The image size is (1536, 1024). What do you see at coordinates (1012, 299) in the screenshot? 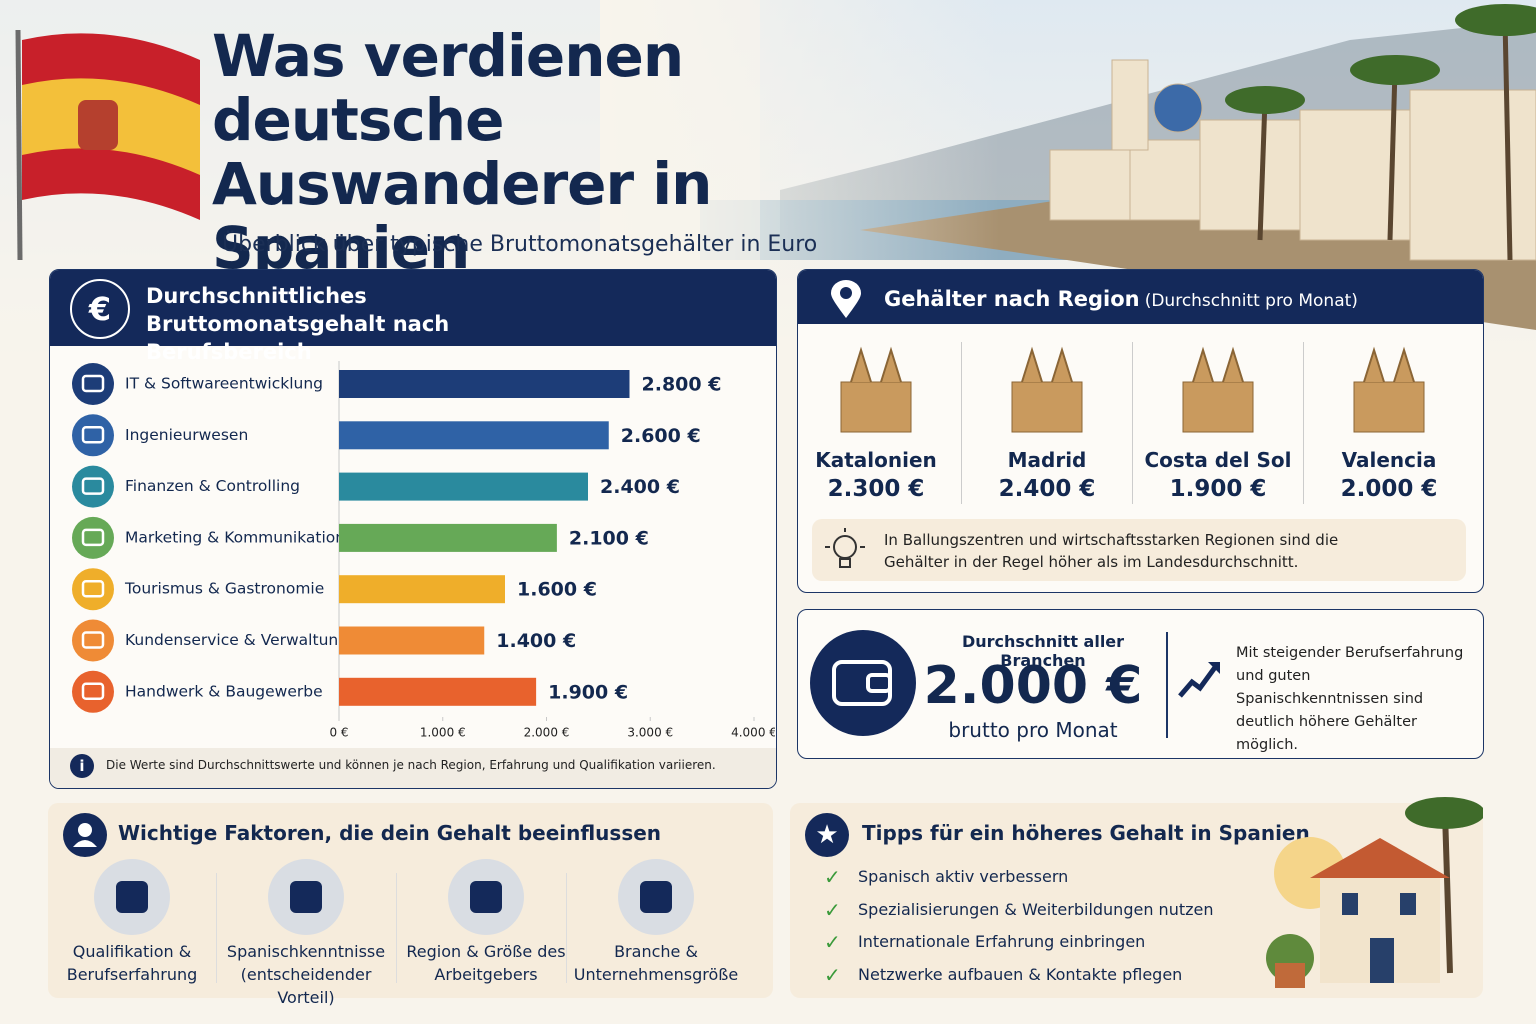
I see `regions-title: Gehälter nach Region` at bounding box center [1012, 299].